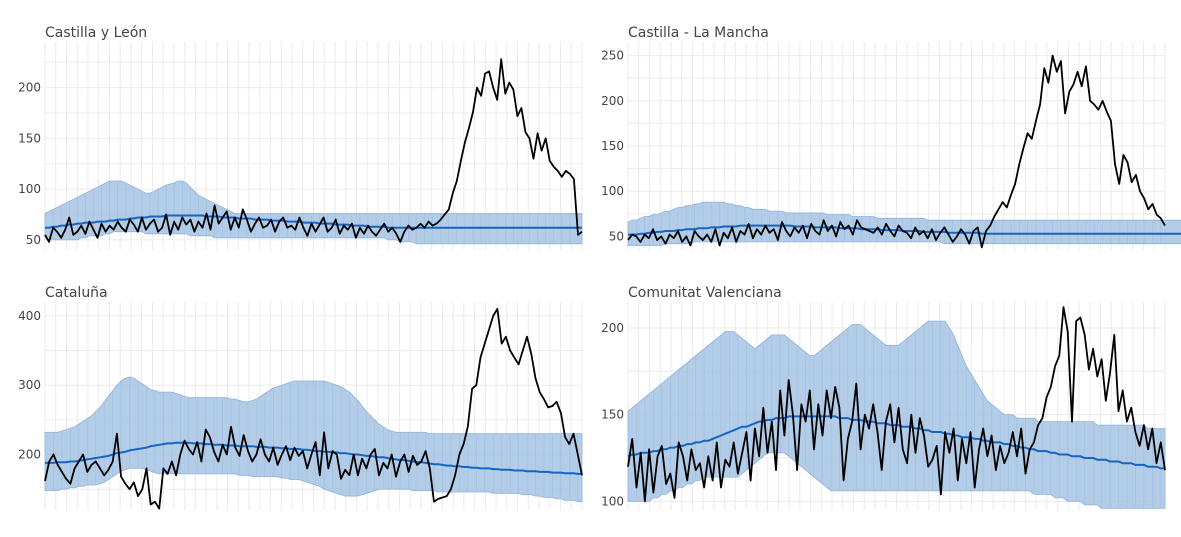  What do you see at coordinates (313, 221) in the screenshot?
I see `series-line-expected` at bounding box center [313, 221].